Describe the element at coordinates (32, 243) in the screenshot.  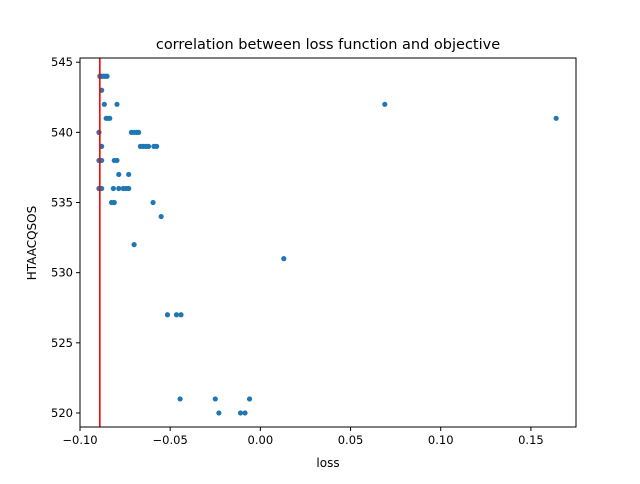
I see `y-axis-label: HTAACQSOS` at that location.